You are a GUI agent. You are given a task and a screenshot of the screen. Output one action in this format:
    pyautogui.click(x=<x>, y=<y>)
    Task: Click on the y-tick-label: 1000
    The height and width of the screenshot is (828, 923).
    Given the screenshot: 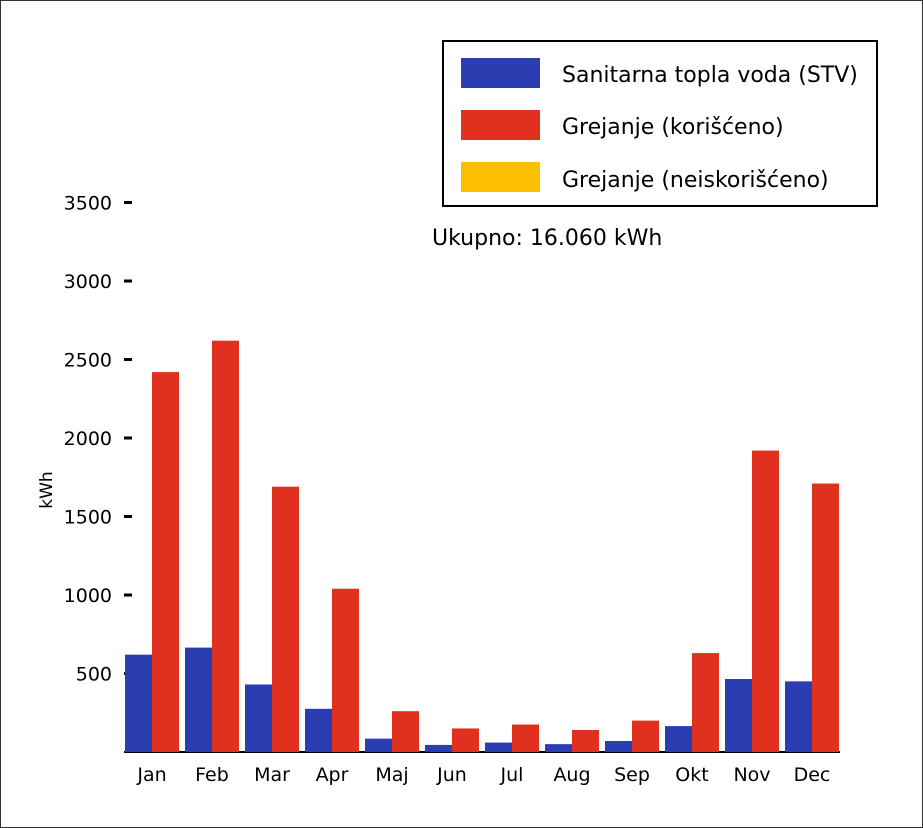 What is the action you would take?
    pyautogui.click(x=88, y=596)
    